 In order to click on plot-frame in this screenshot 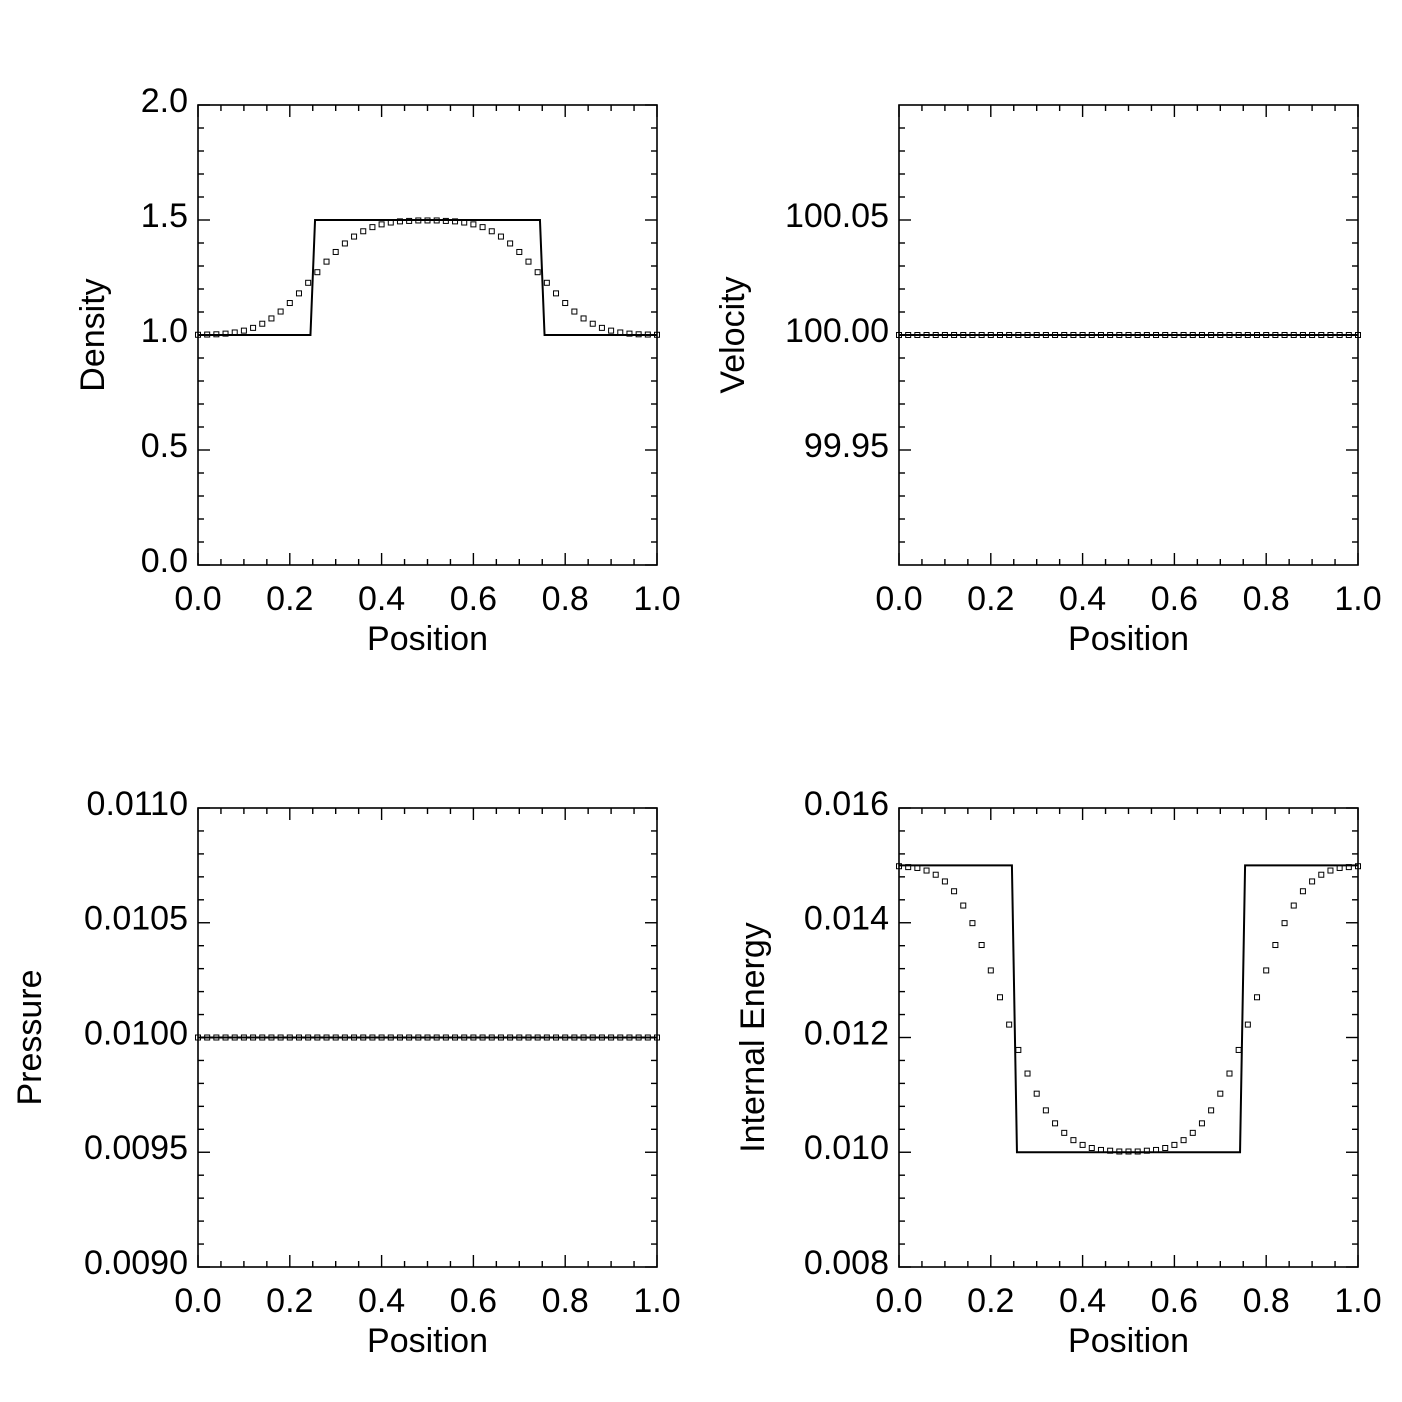, I will do `click(1128, 1037)`.